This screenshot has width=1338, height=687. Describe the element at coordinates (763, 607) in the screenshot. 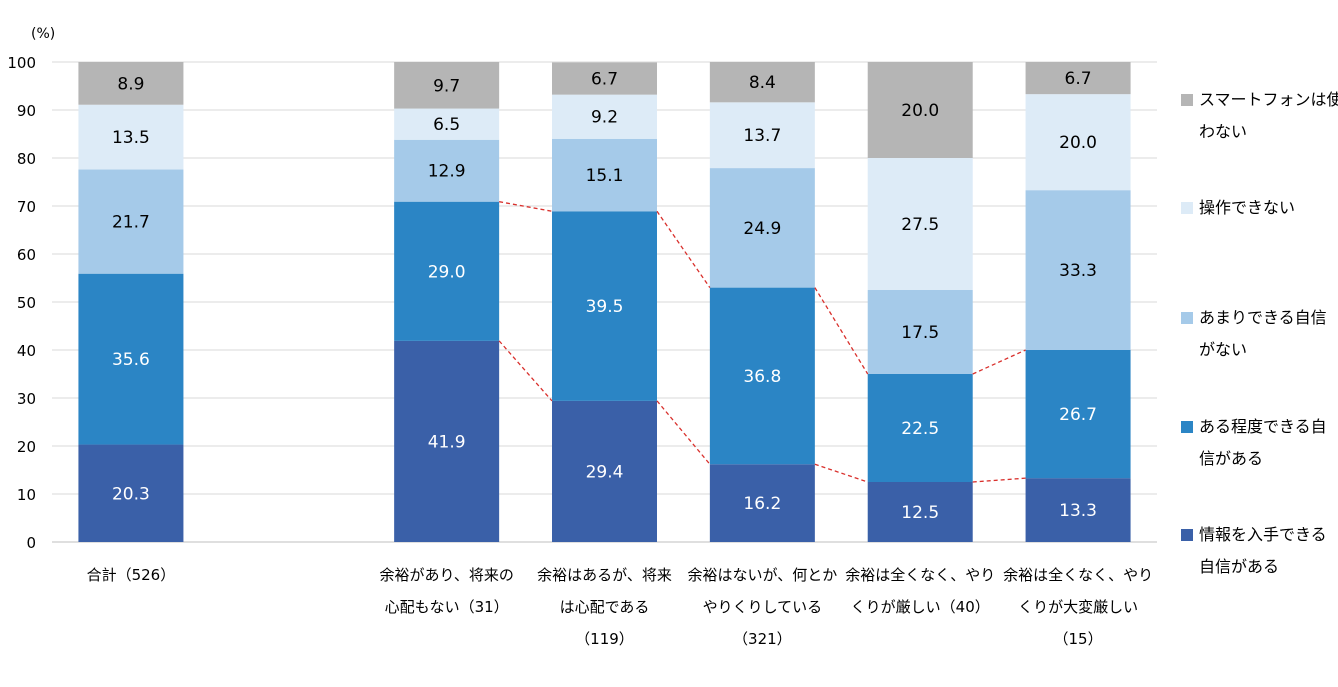

I see `category-label: やりくりしている` at that location.